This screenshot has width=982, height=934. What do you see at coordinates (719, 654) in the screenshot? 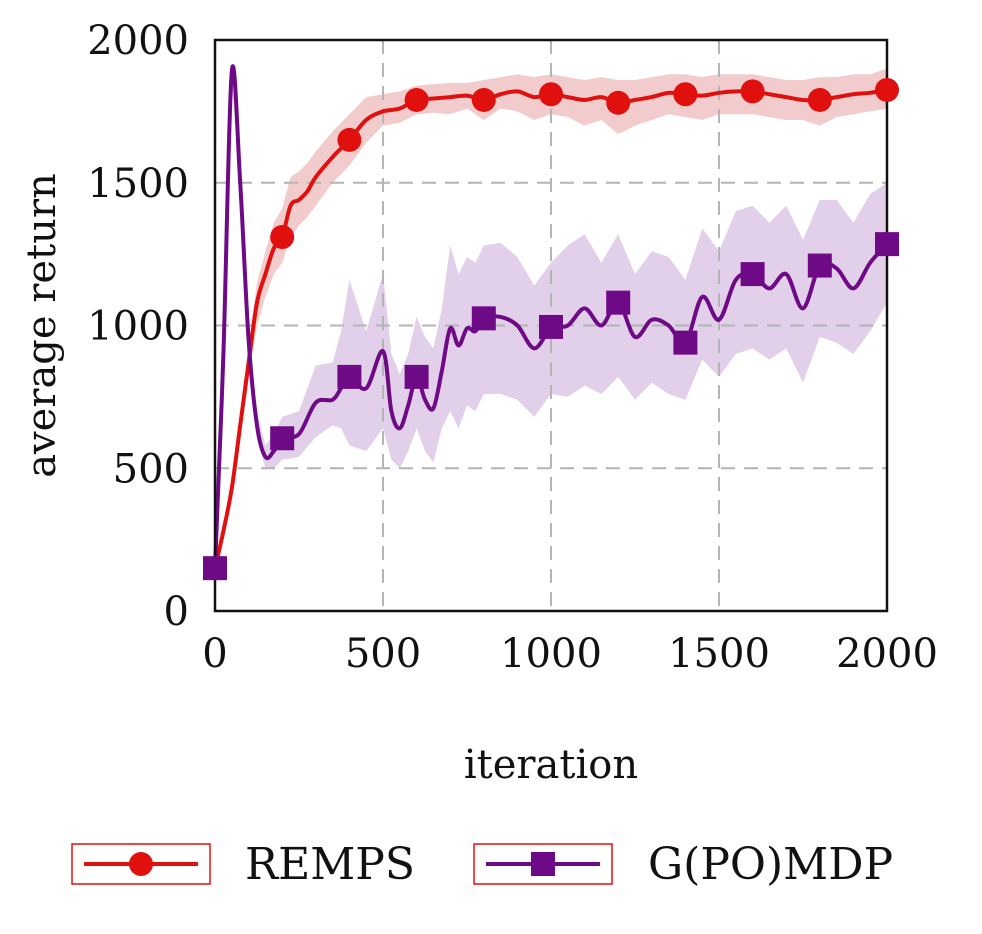
I see `x-tick-label: 1500` at bounding box center [719, 654].